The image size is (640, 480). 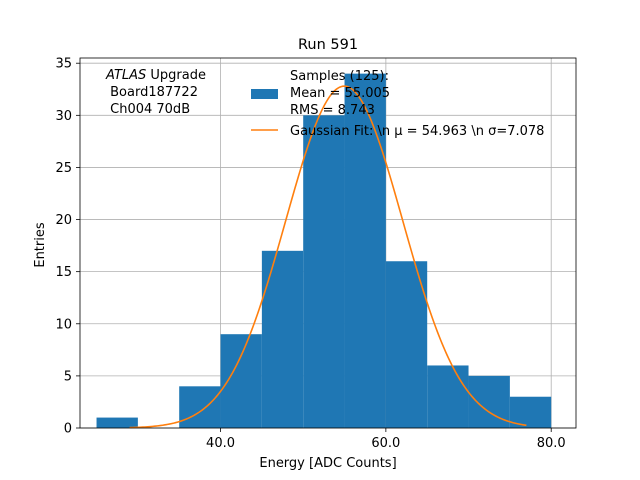 I want to click on x-axis-label: Energy [ADC Counts], so click(x=327, y=463).